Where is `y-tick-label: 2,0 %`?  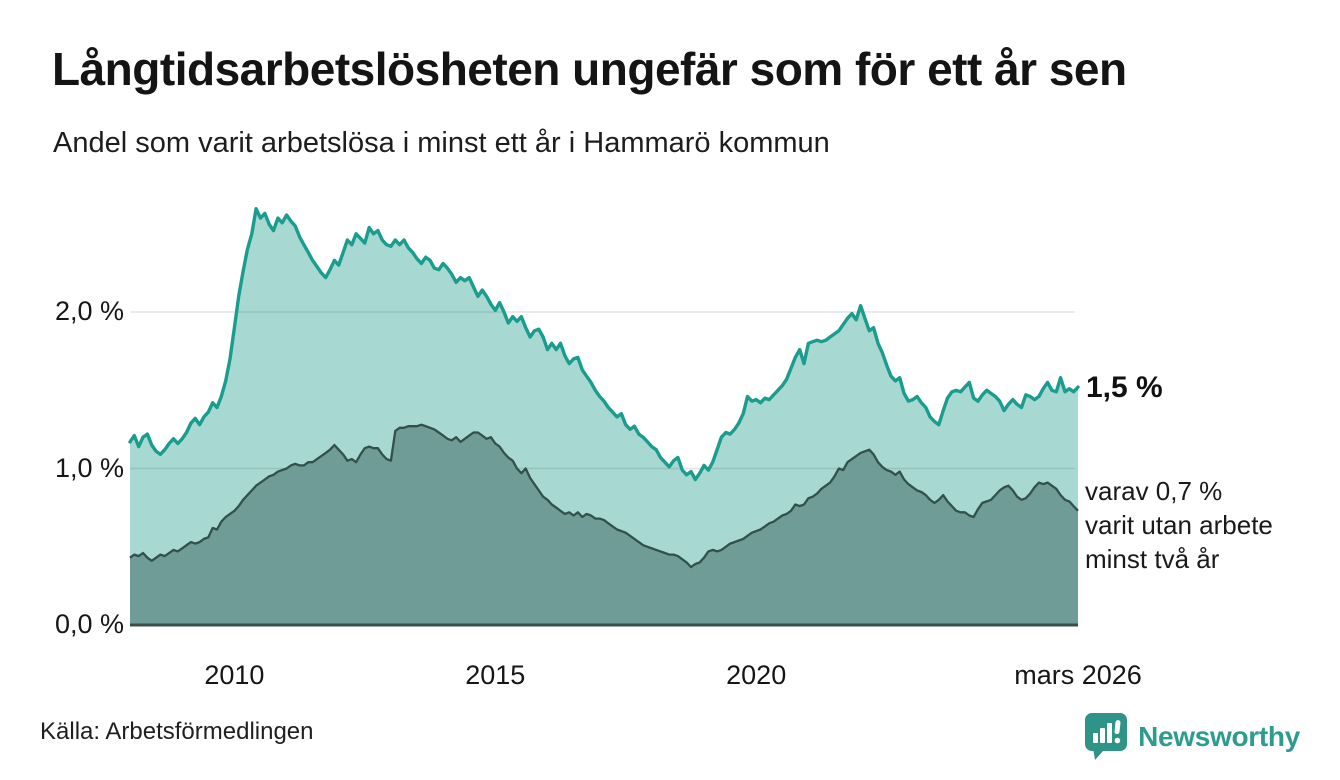 y-tick-label: 2,0 % is located at coordinates (89, 311).